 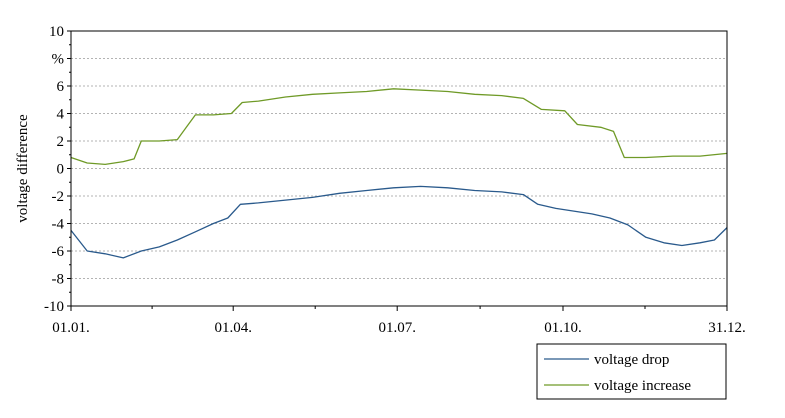 What do you see at coordinates (54, 307) in the screenshot?
I see `y-tick-label: -10` at bounding box center [54, 307].